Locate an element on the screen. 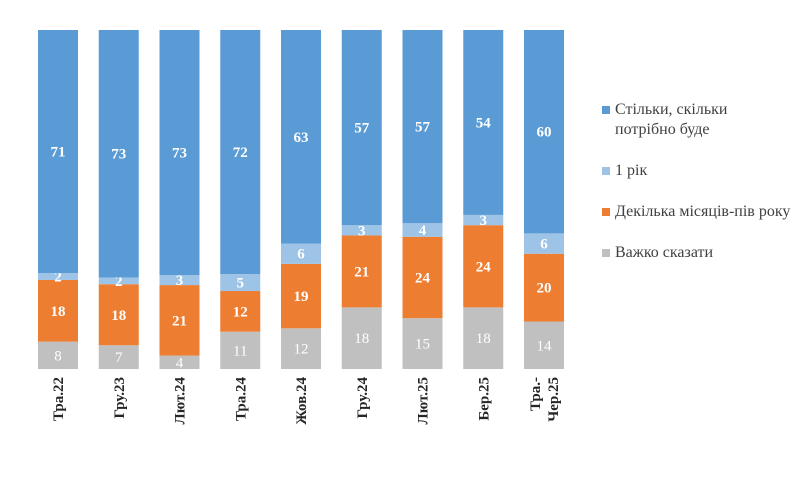 The height and width of the screenshot is (477, 800). x-tick-label: Бер.25 is located at coordinates (484, 399).